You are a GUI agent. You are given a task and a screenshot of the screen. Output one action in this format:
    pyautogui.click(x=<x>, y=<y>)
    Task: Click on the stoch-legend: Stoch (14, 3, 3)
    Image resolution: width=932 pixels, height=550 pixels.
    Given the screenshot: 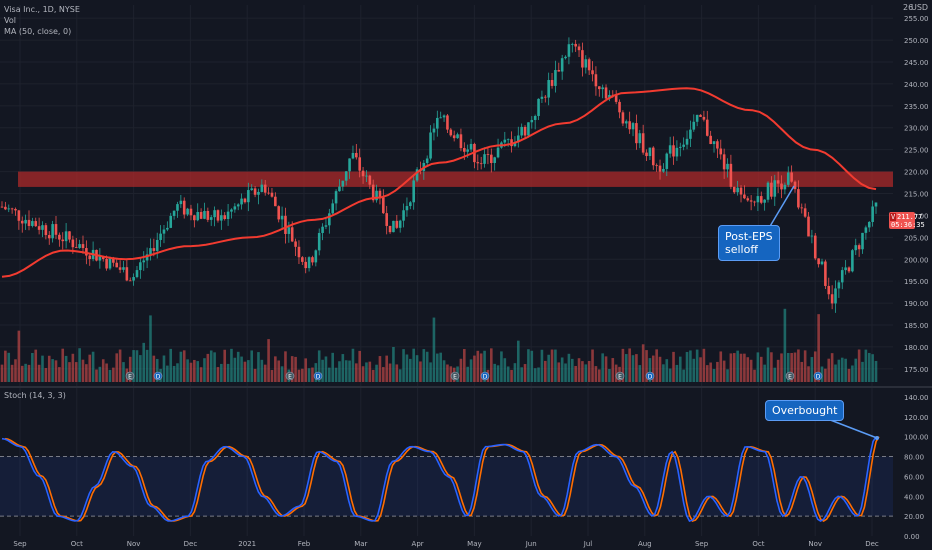 What is the action you would take?
    pyautogui.click(x=35, y=395)
    